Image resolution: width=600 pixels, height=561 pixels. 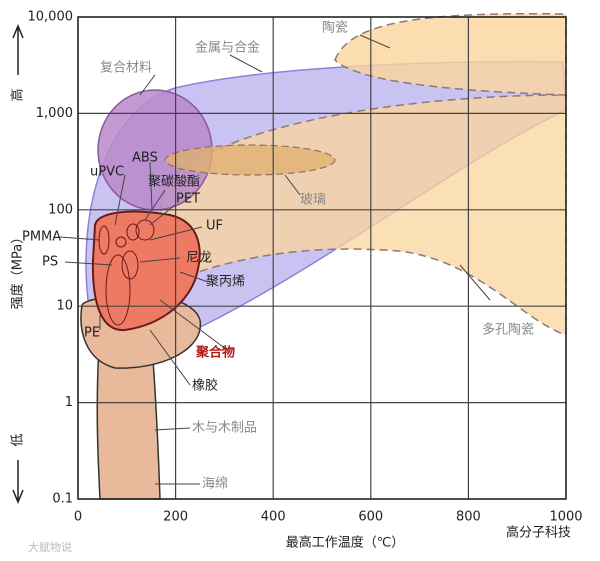 What do you see at coordinates (345, 543) in the screenshot?
I see `x-axis-label: 最高工作温度（℃）` at bounding box center [345, 543].